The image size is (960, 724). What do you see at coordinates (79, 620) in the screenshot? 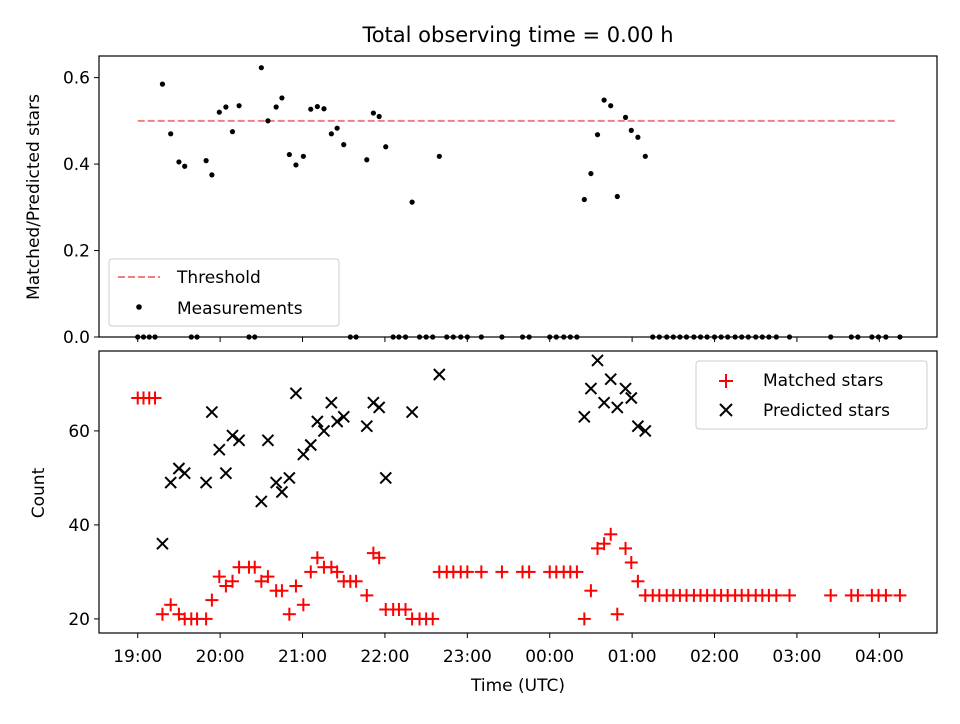
I see `bottom-y-tick-label: 20` at bounding box center [79, 620].